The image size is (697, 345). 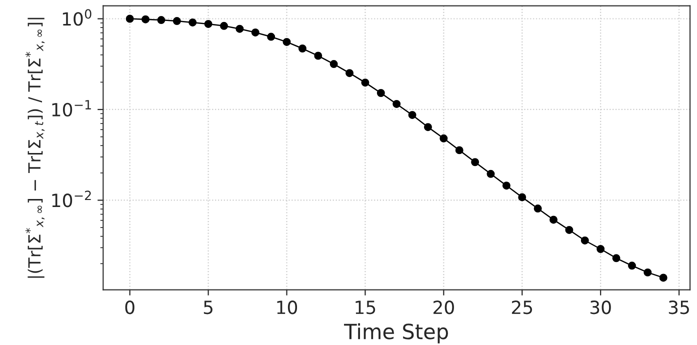 I want to click on y-tick-label: 10$^{−2}$, so click(x=71, y=199).